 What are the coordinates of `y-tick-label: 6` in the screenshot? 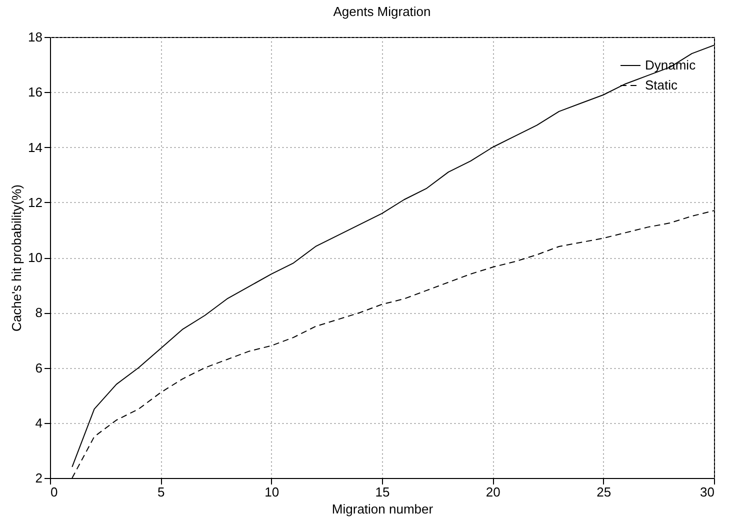 It's located at (38, 368).